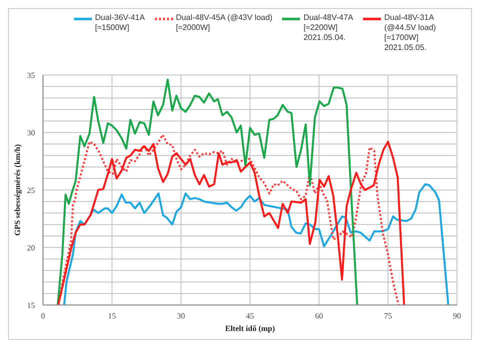  Describe the element at coordinates (43, 316) in the screenshot. I see `x-tick-label: 0` at that location.